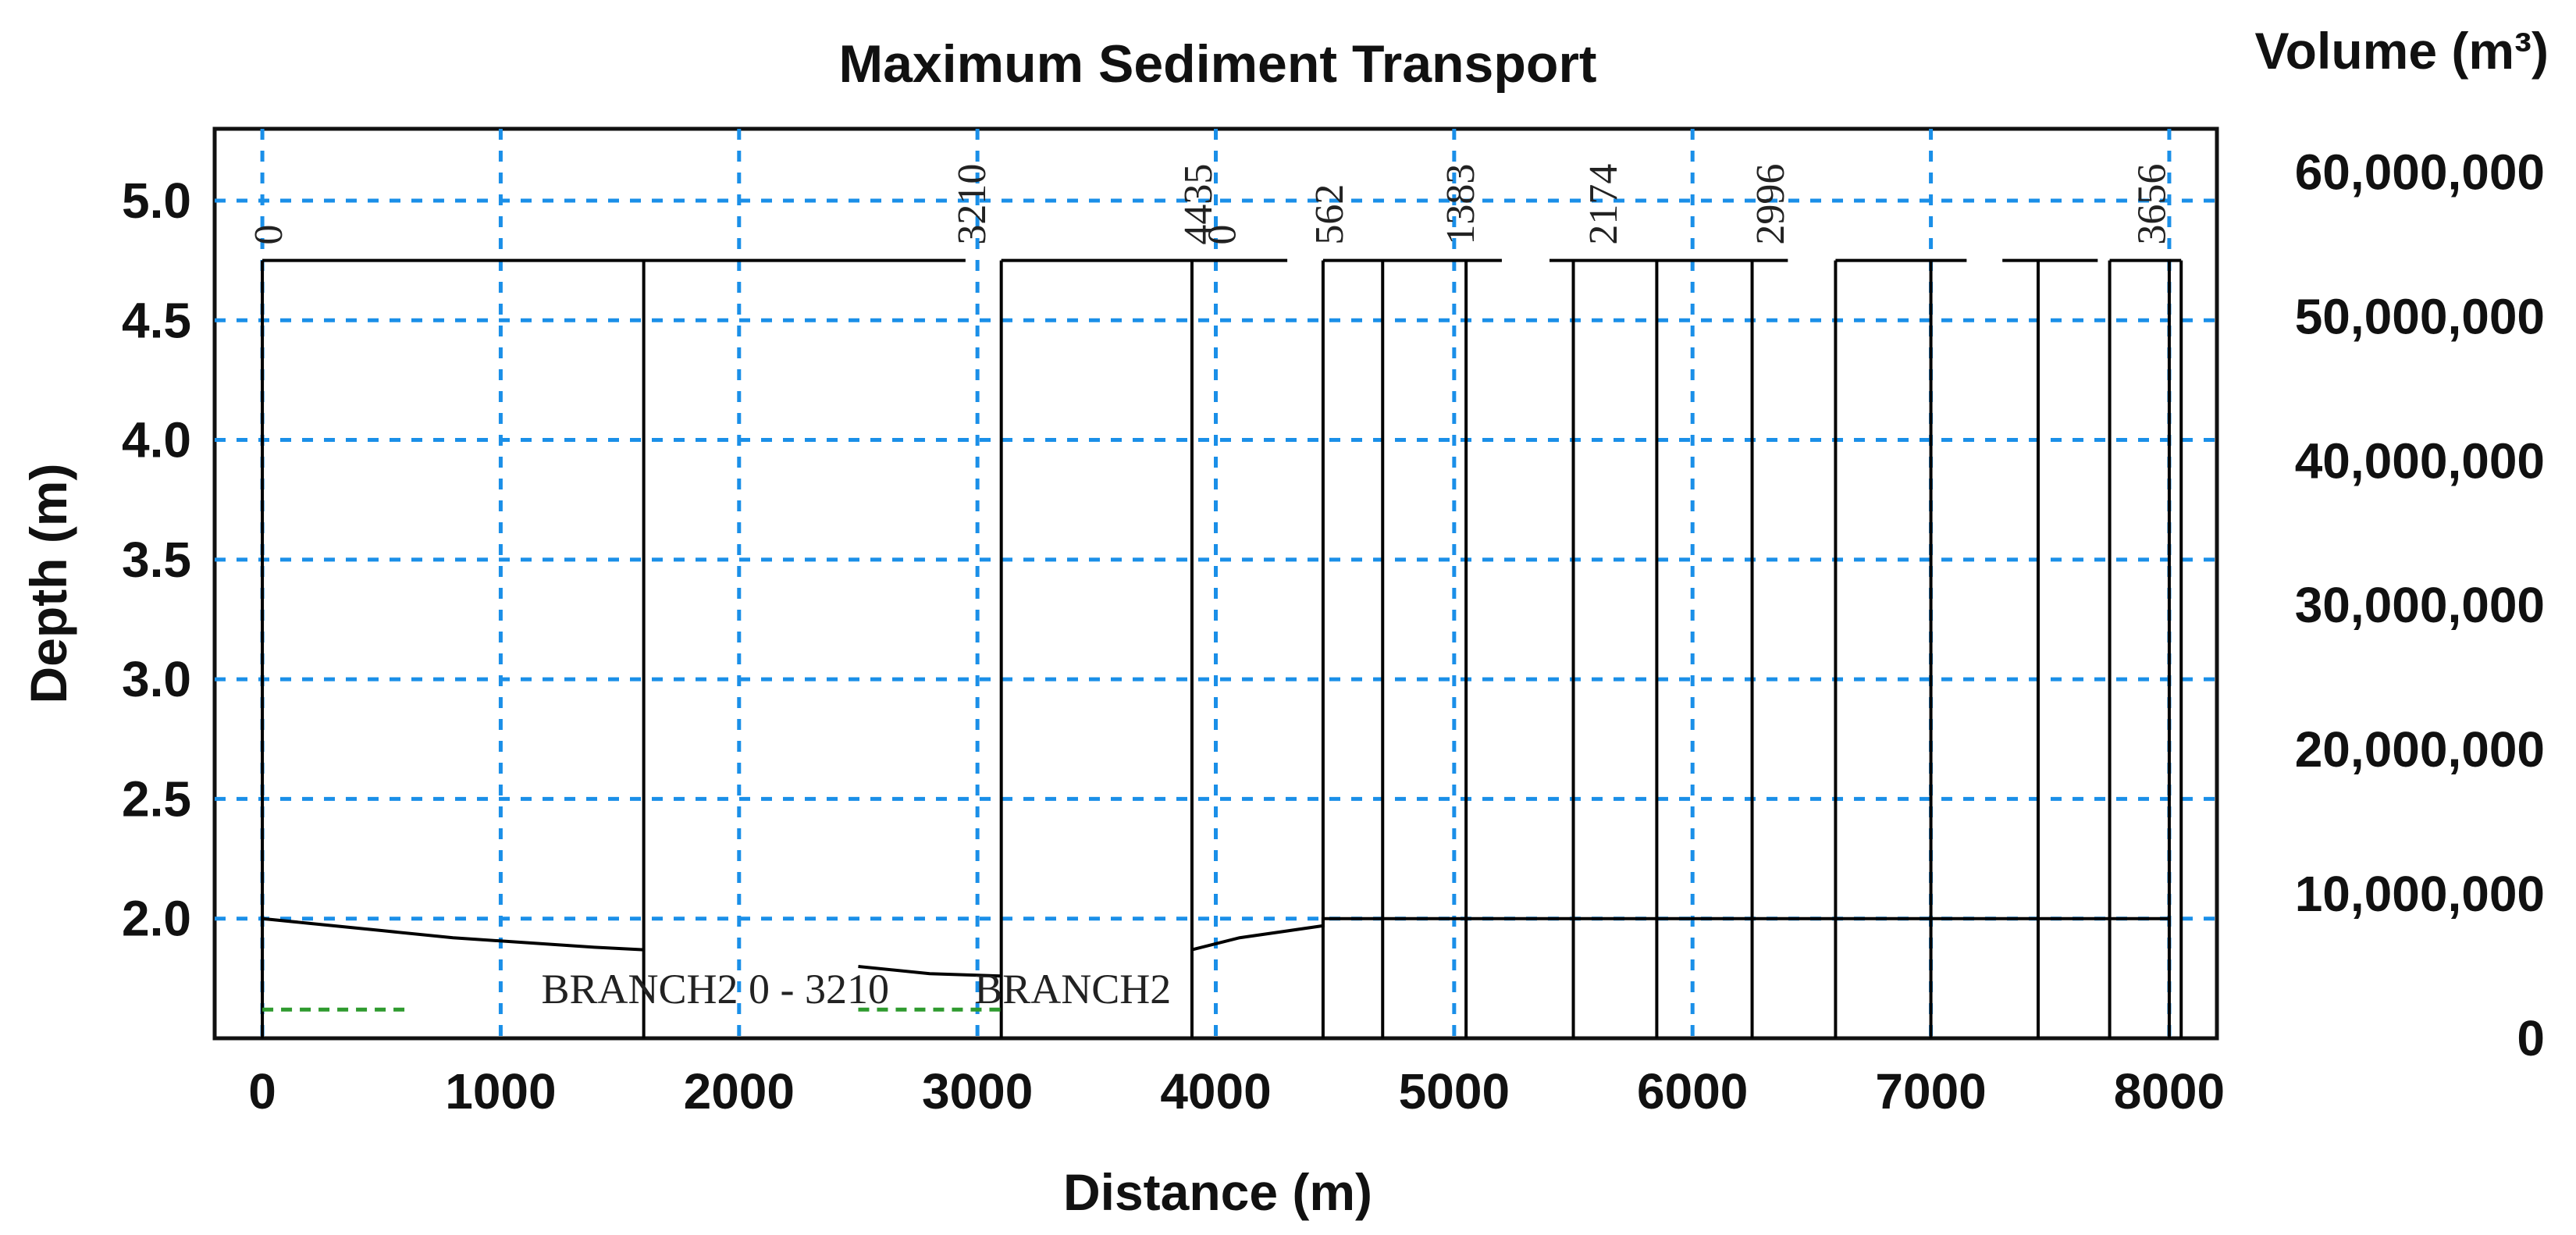 Image resolution: width=2576 pixels, height=1235 pixels. Describe the element at coordinates (2169, 1091) in the screenshot. I see `x-tick-label: 8000` at that location.